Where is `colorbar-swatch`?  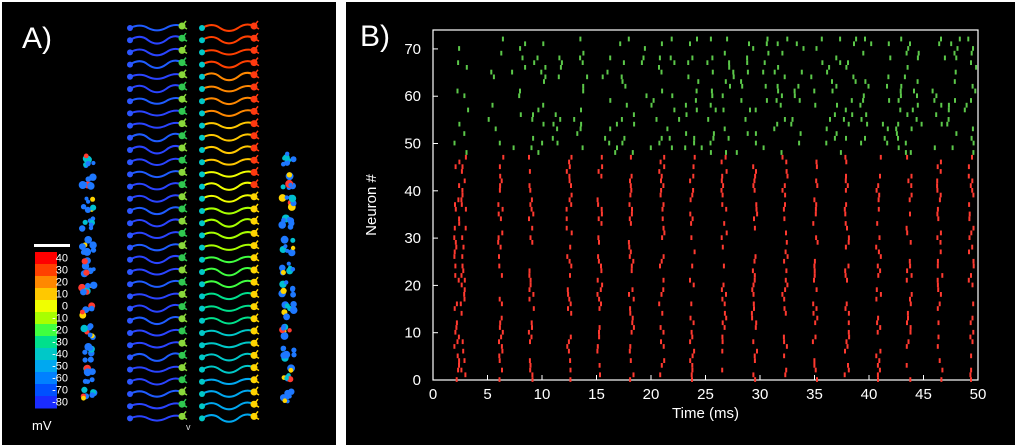
colorbar-swatch is located at coordinates (46, 306).